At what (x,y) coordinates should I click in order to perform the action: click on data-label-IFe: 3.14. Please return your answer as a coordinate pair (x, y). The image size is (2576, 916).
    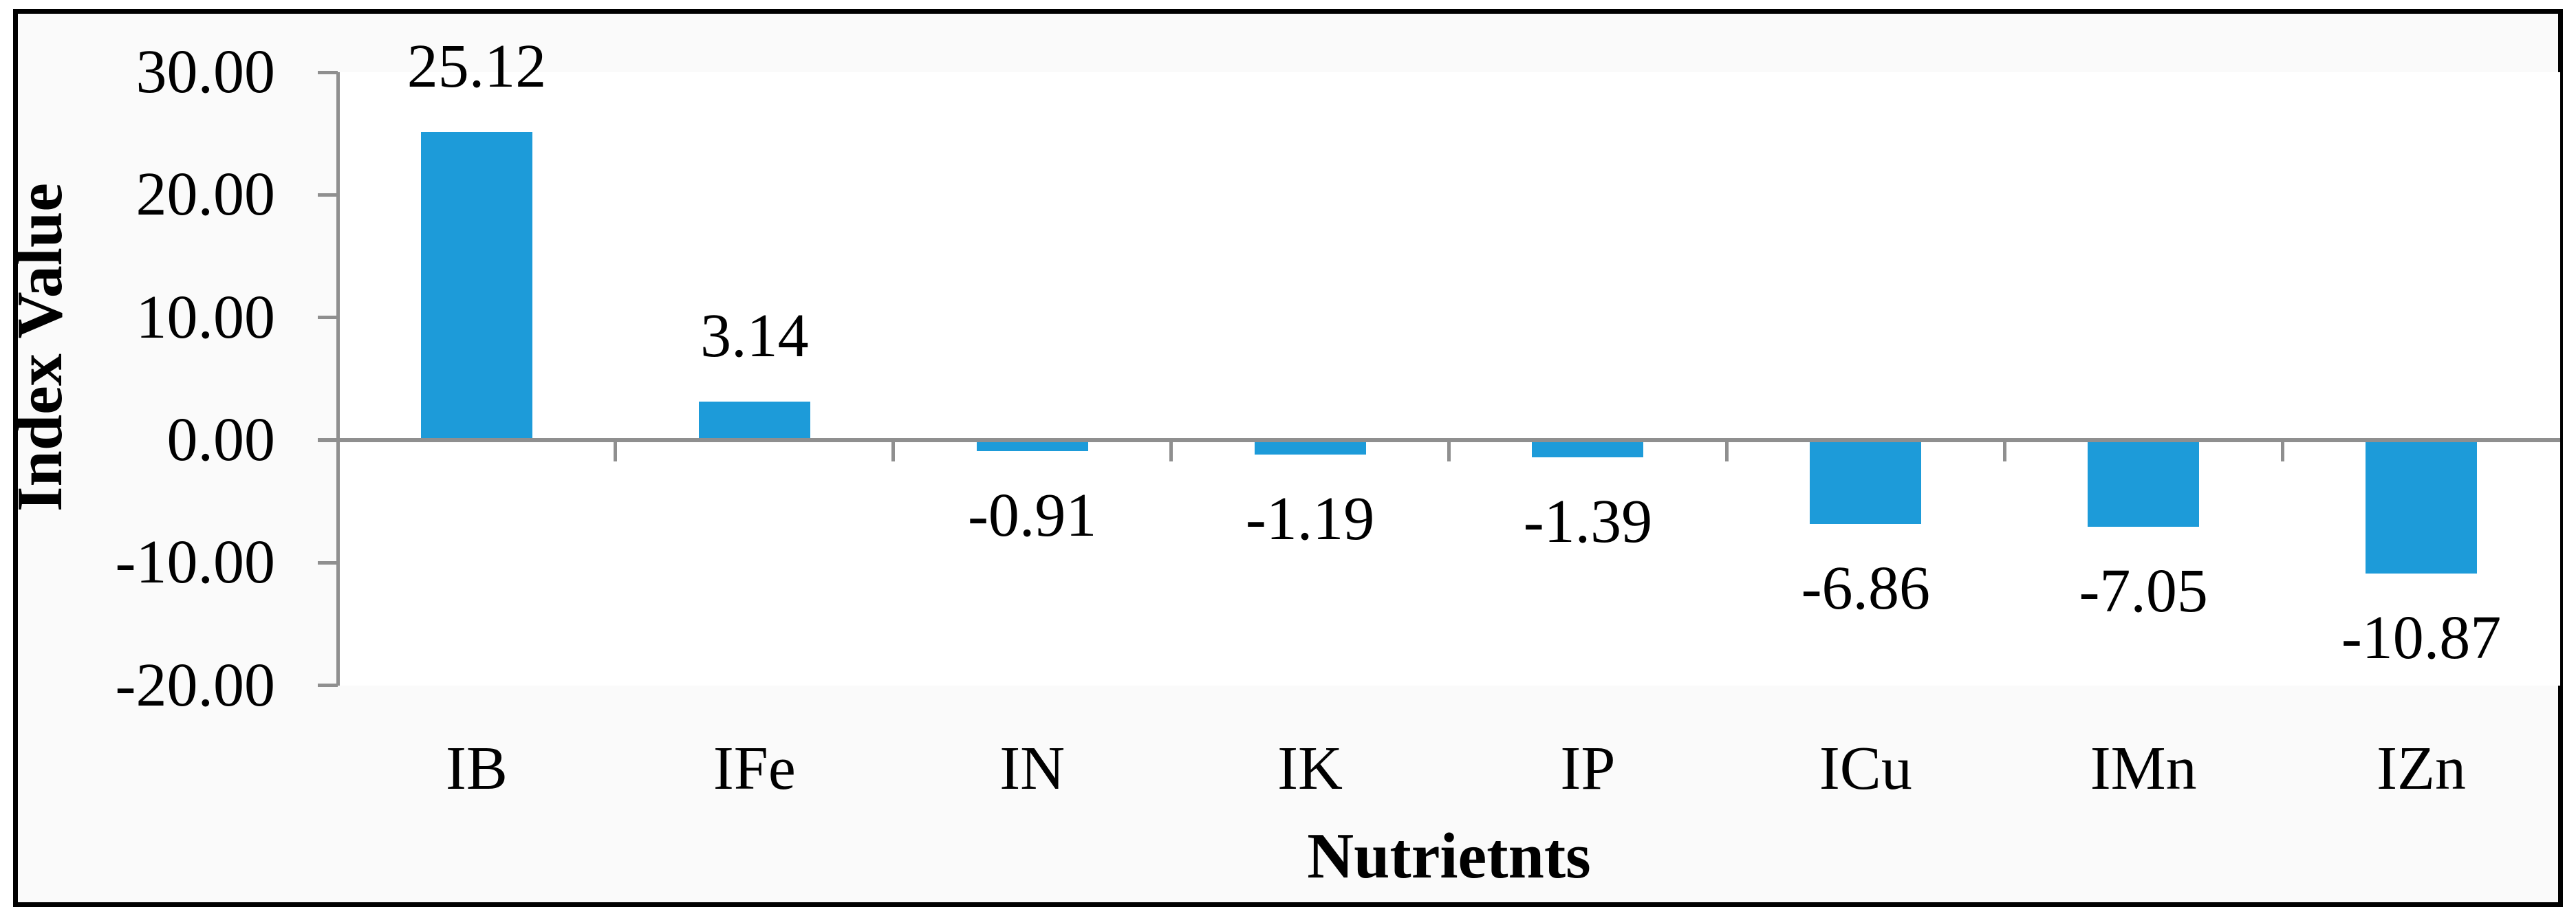
    Looking at the image, I should click on (754, 336).